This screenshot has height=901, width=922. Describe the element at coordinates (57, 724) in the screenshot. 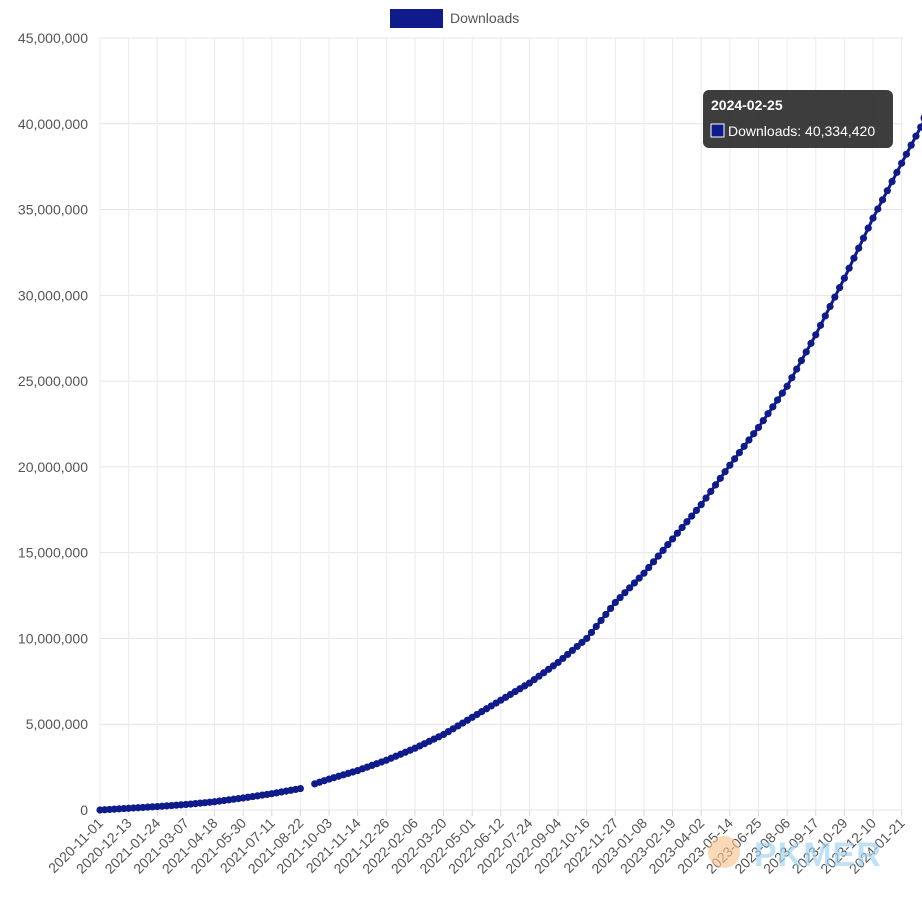

I see `y-tick-label: 5,000,000` at that location.